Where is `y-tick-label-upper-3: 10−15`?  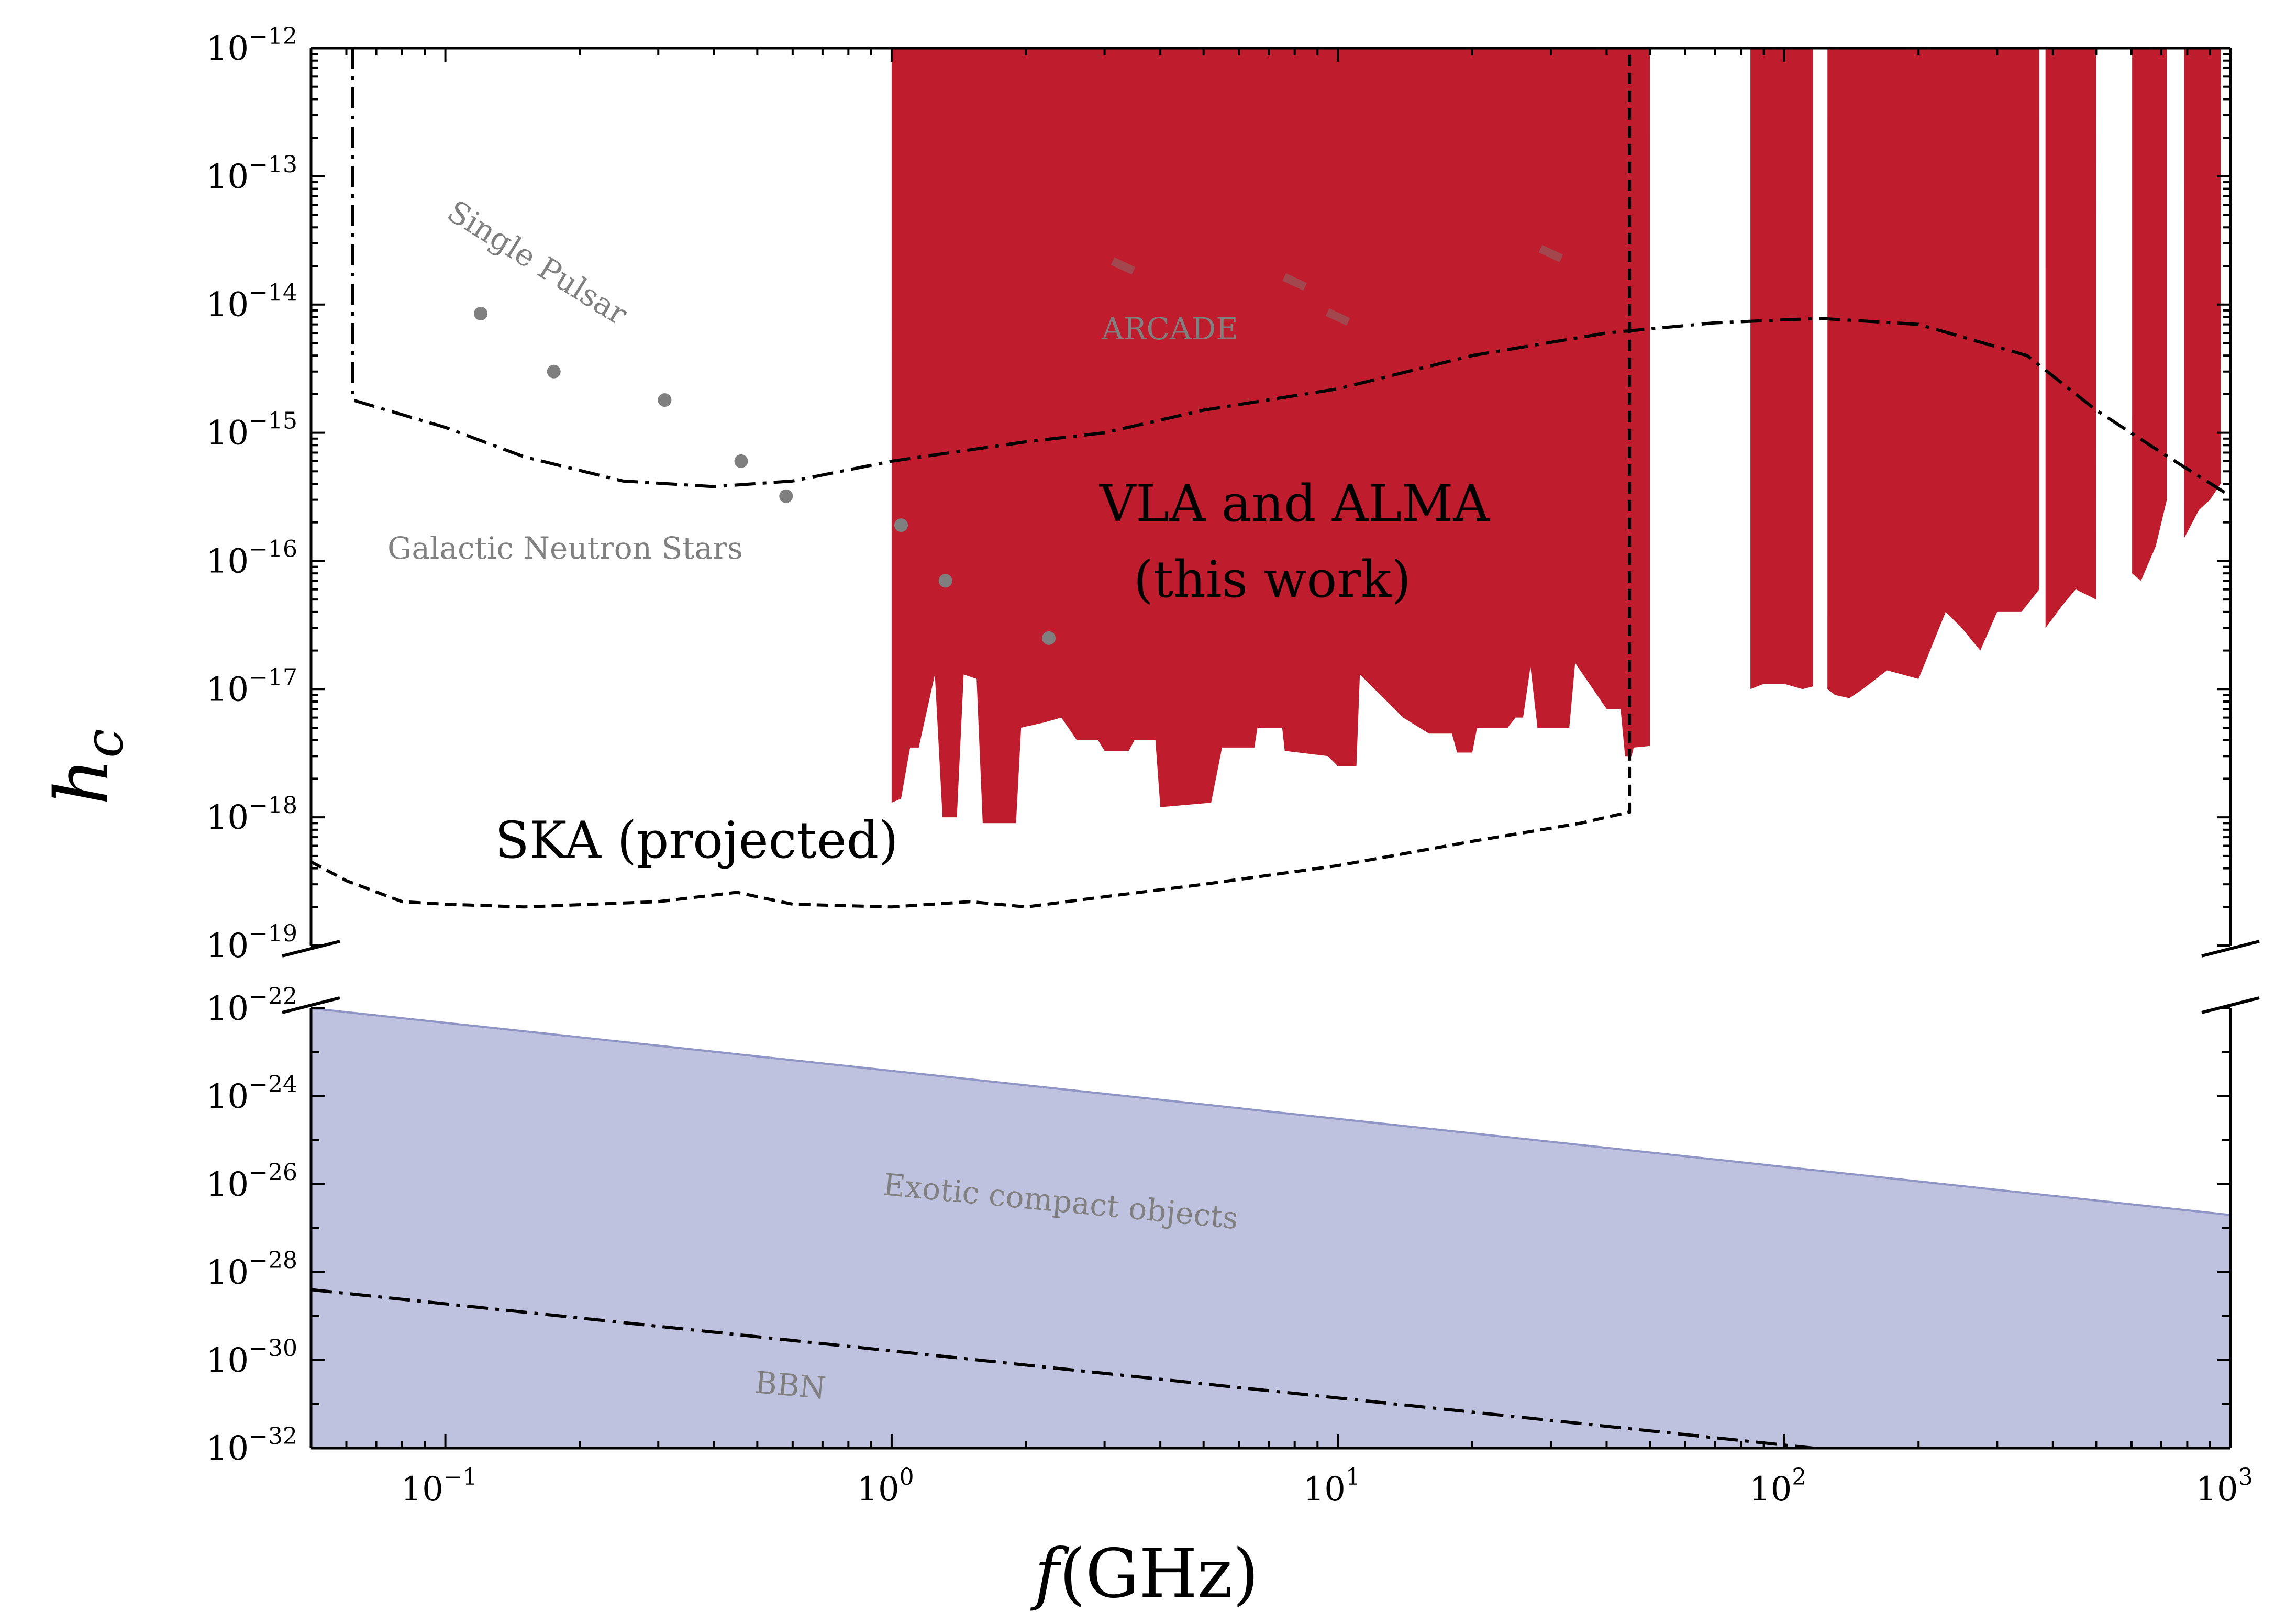
y-tick-label-upper-3: 10−15 is located at coordinates (251, 430).